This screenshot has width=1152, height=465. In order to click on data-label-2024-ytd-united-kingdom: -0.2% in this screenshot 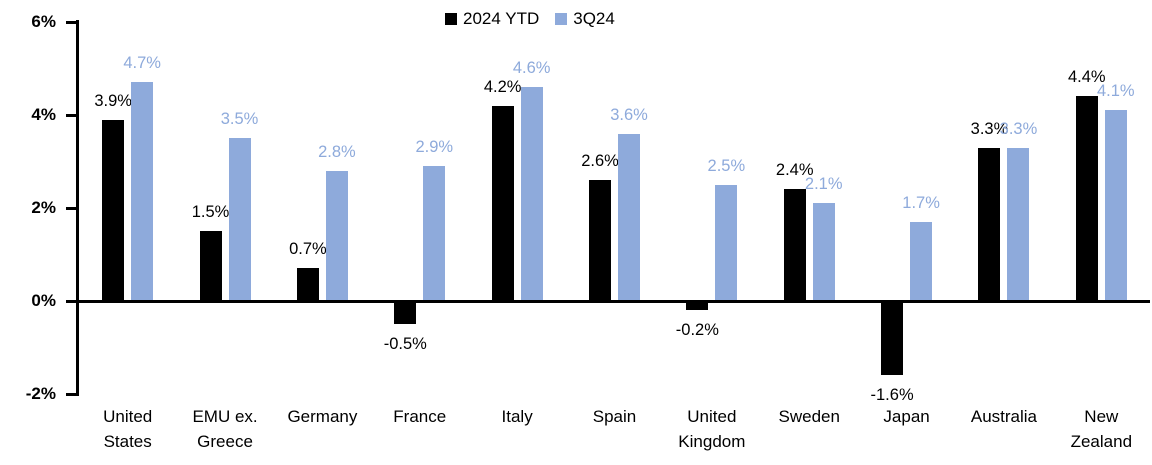, I will do `click(697, 330)`.